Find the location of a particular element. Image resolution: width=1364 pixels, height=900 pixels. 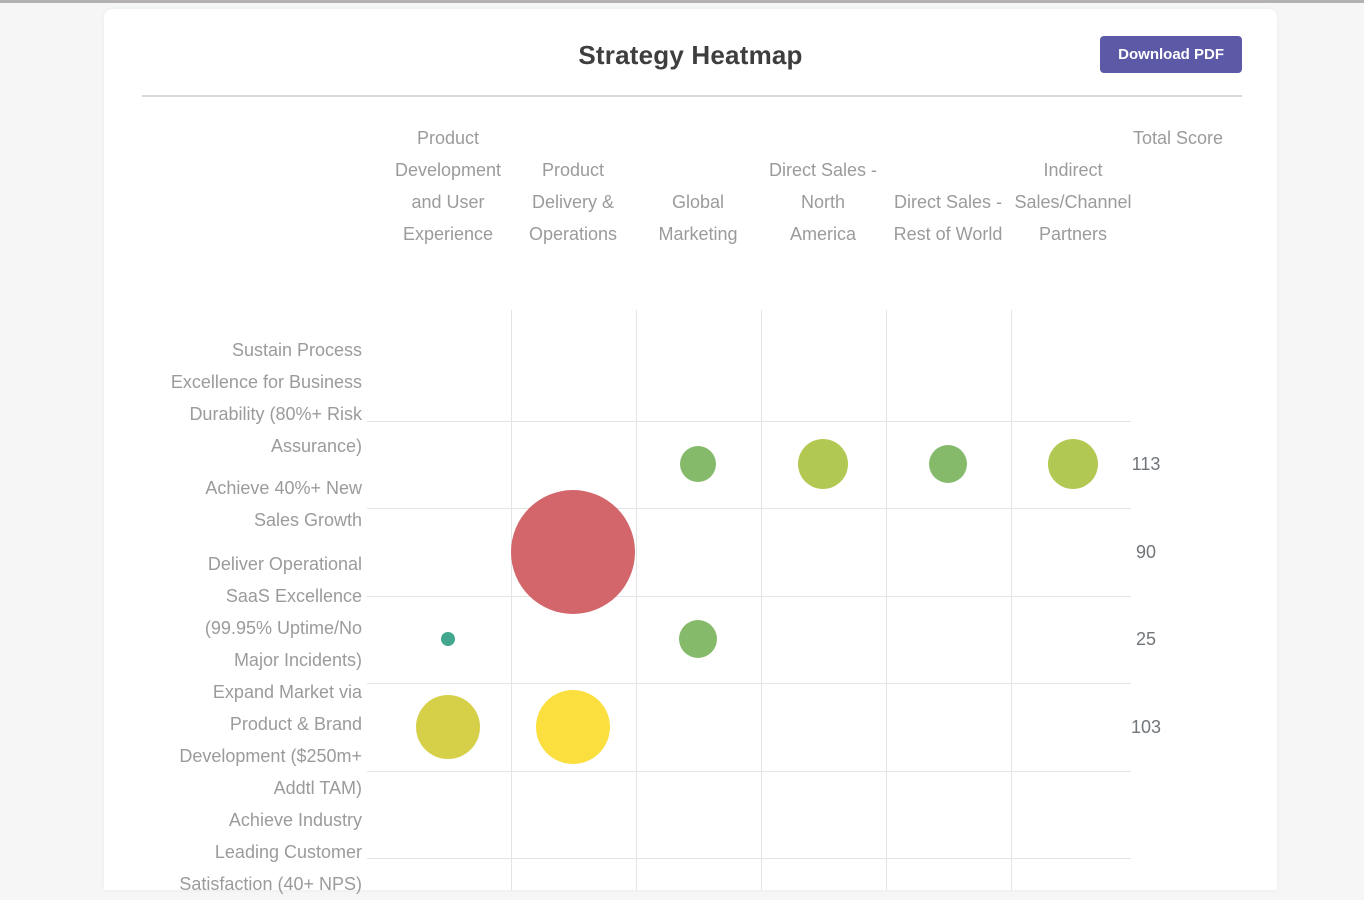

row-label-line: Satisfaction (40+ NPS) is located at coordinates (270, 884).